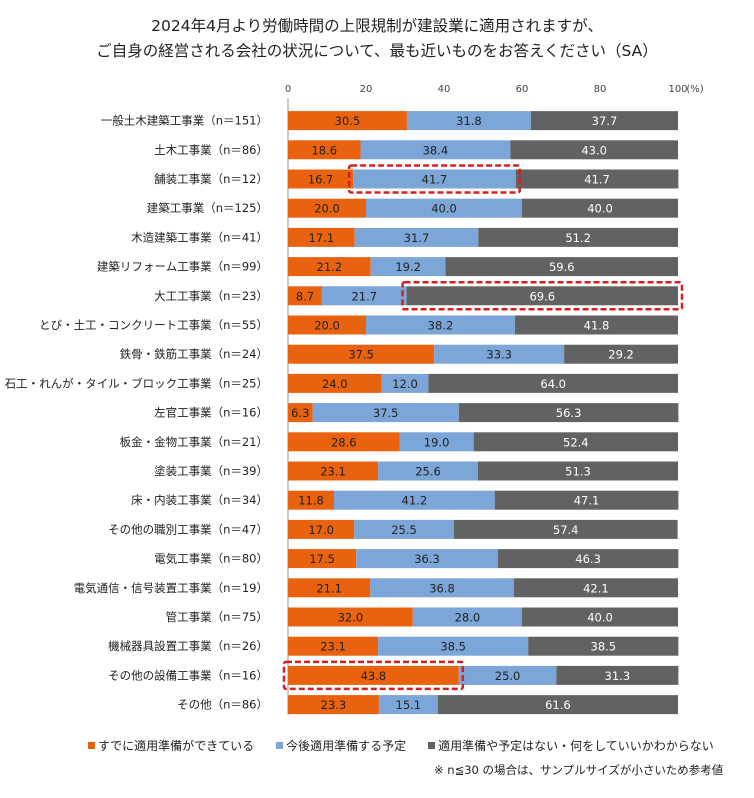  What do you see at coordinates (211, 296) in the screenshot?
I see `category-label: 大工工事業（n＝23）` at bounding box center [211, 296].